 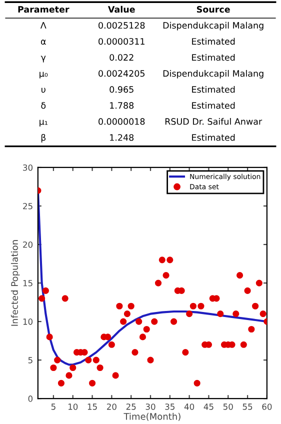 What do you see at coordinates (121, 9) in the screenshot?
I see `text: Value` at bounding box center [121, 9].